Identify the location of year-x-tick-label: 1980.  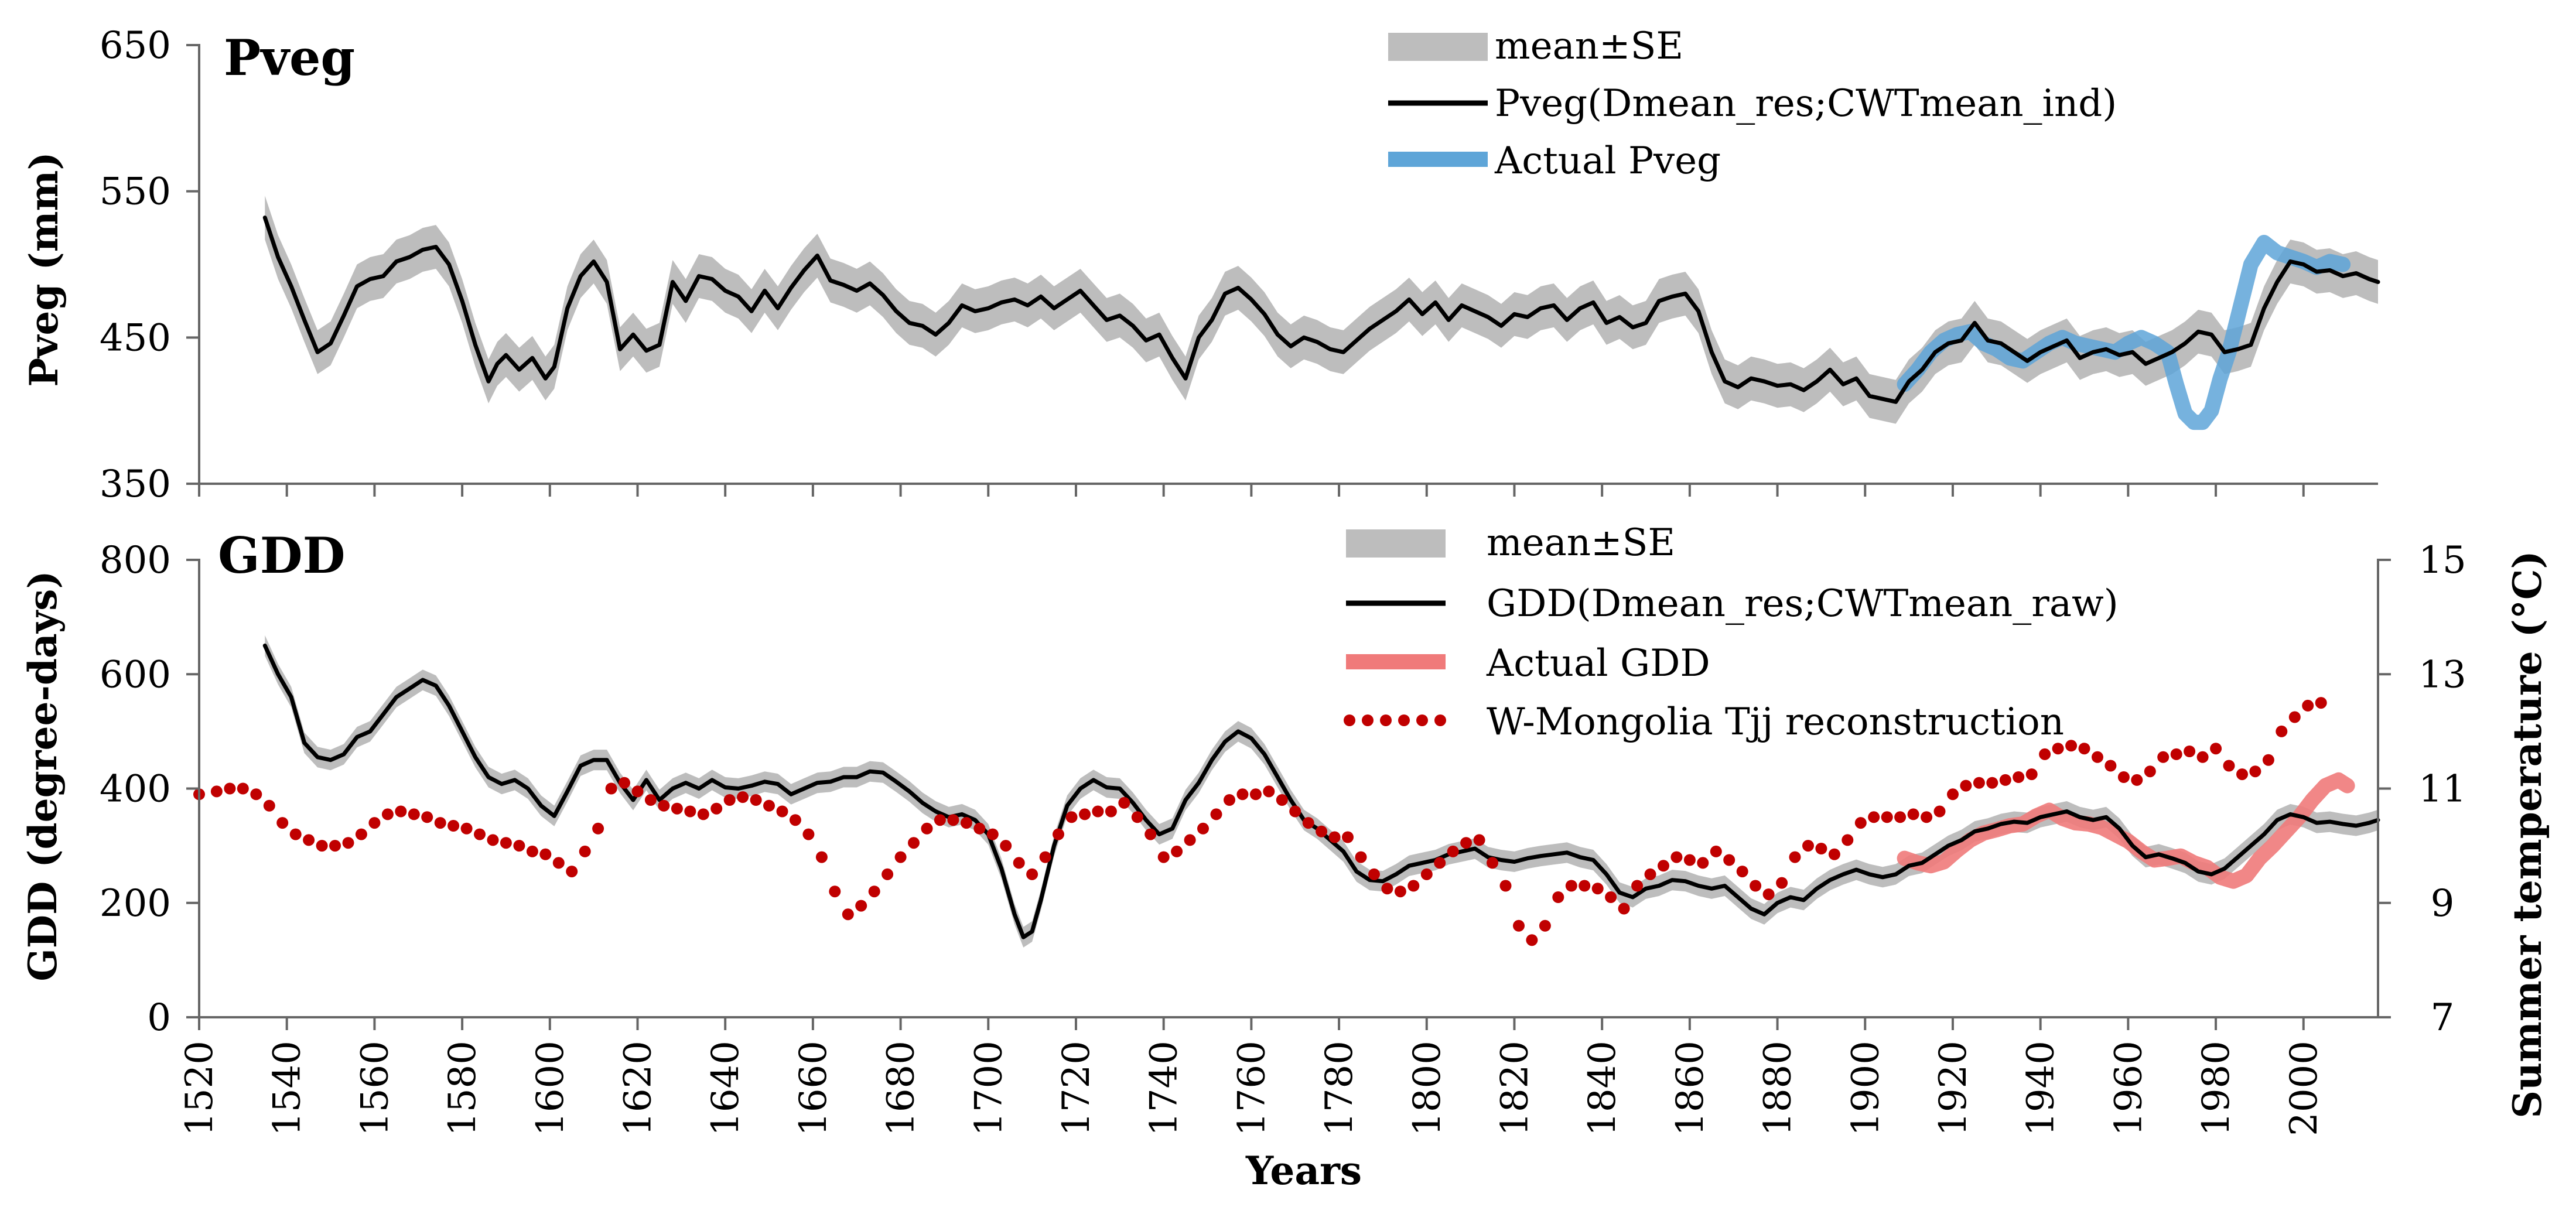
(2216, 1088).